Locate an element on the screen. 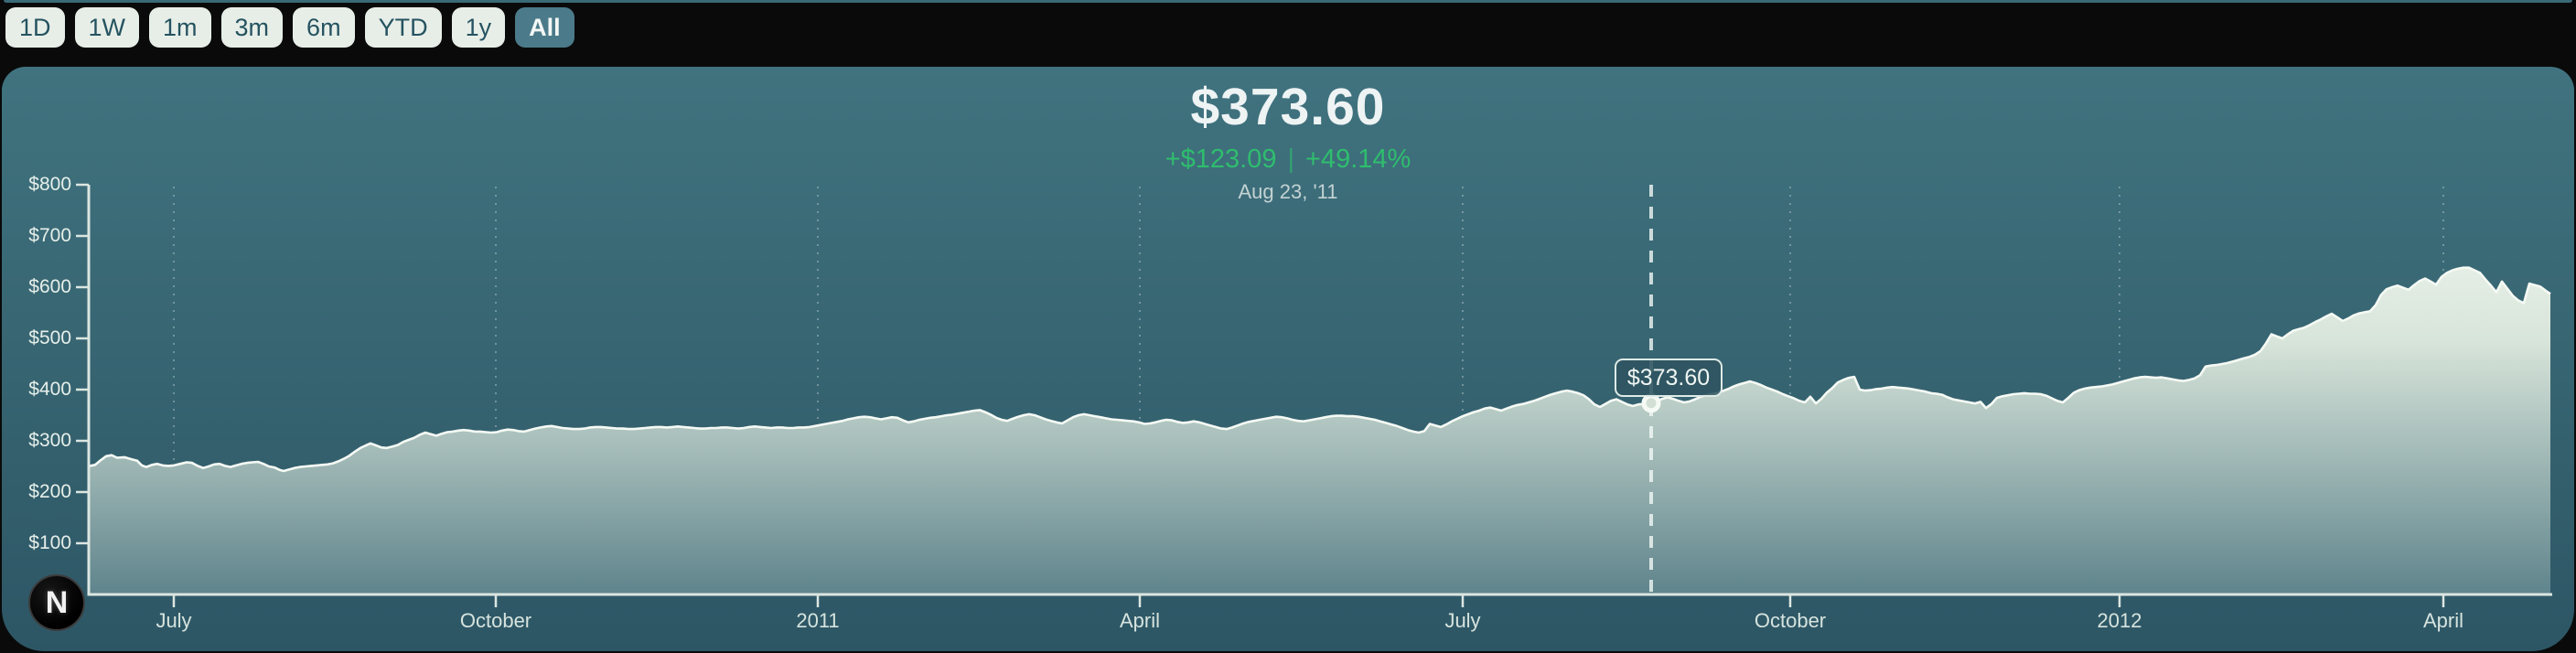 Image resolution: width=2576 pixels, height=653 pixels. range-button-all: All is located at coordinates (545, 27).